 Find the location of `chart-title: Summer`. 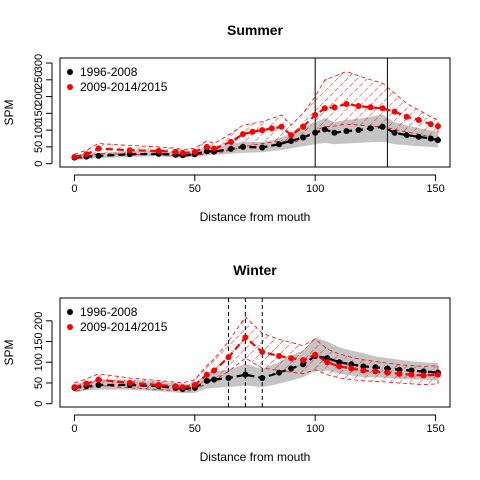

chart-title: Summer is located at coordinates (255, 30).